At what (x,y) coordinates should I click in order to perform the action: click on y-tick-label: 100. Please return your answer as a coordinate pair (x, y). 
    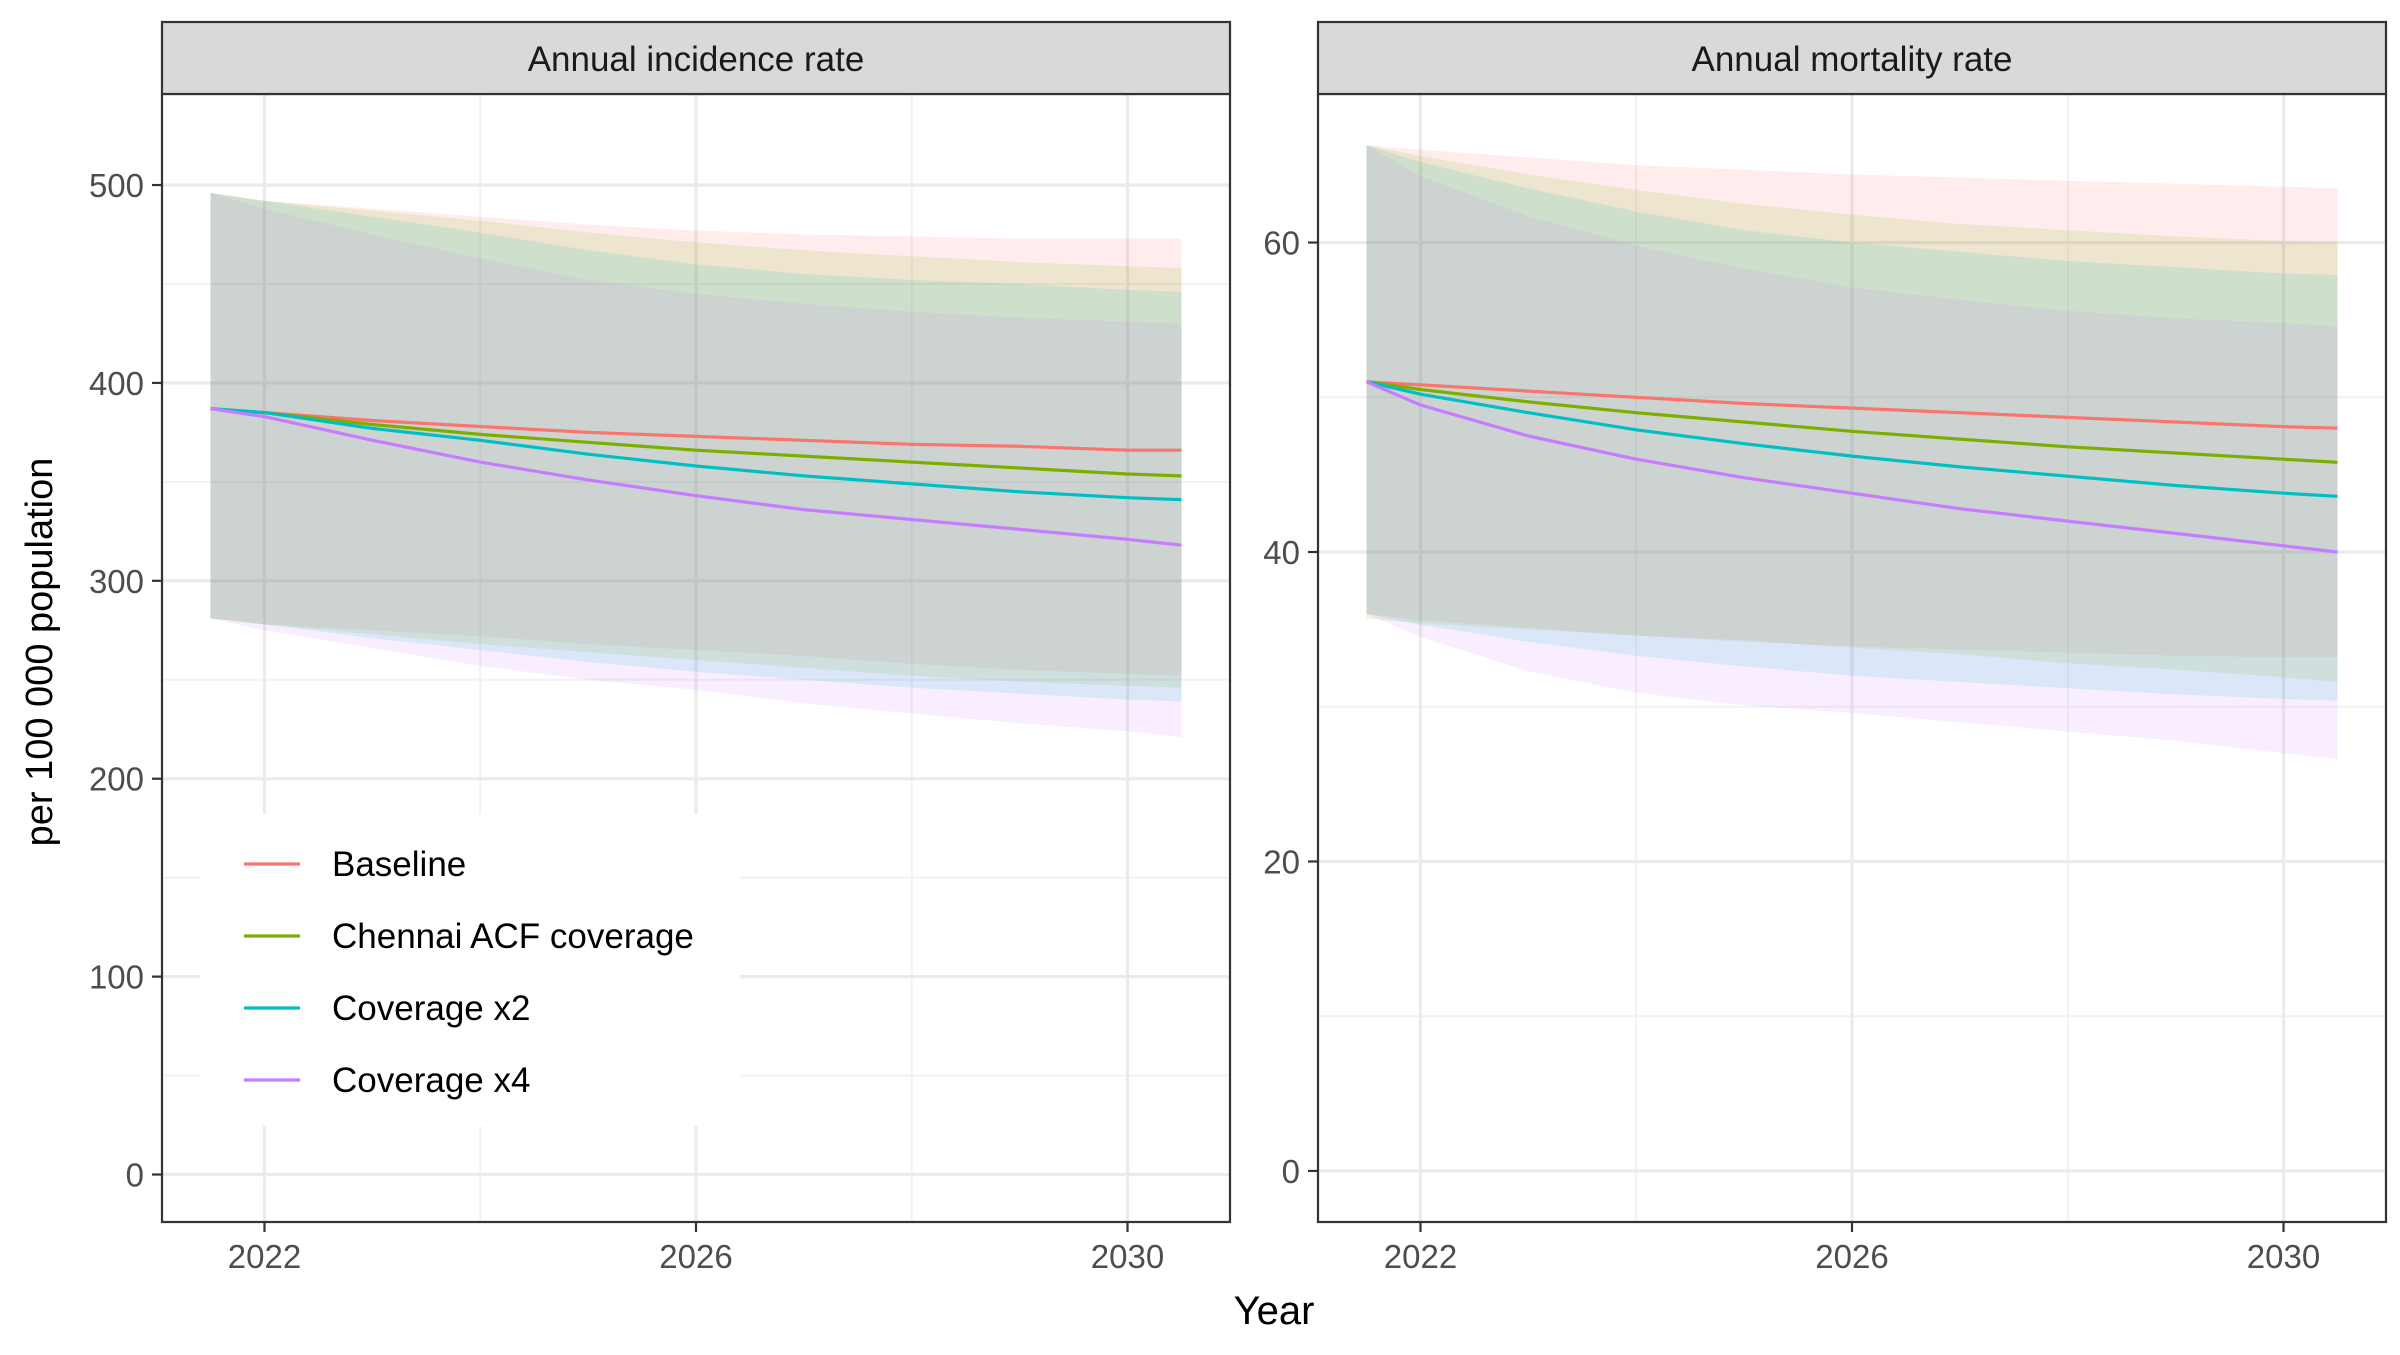
    Looking at the image, I should click on (116, 977).